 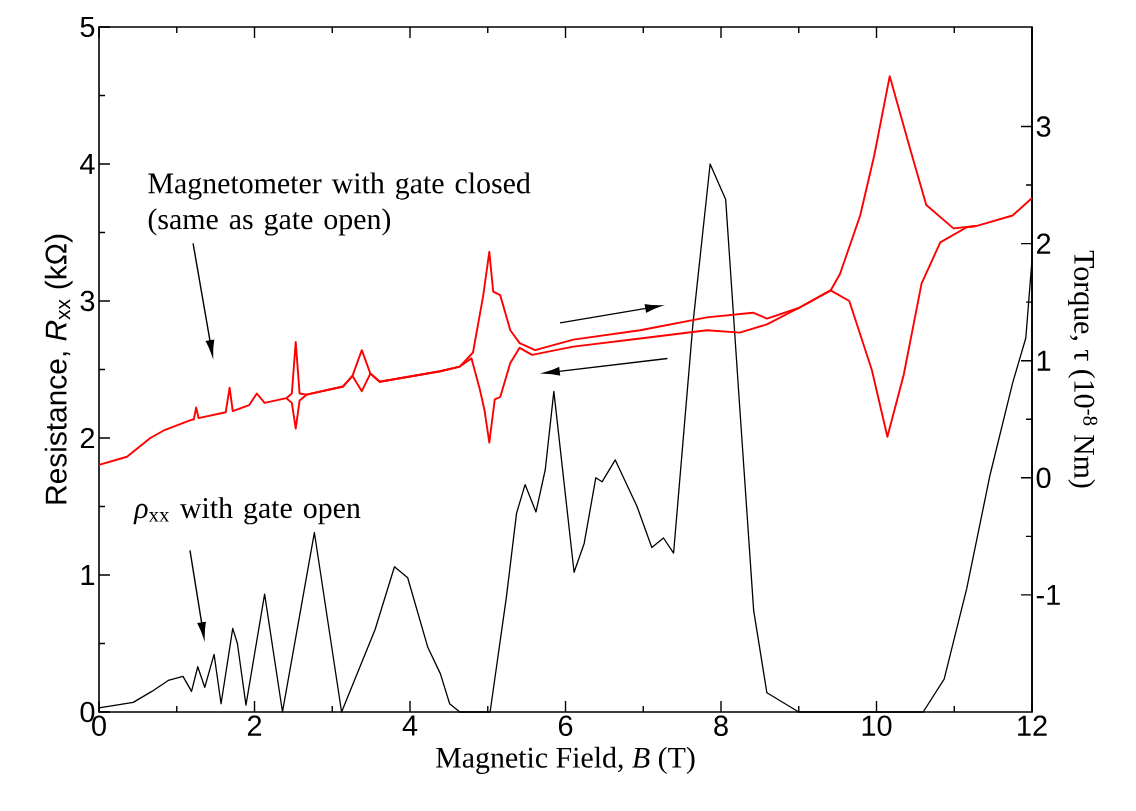 What do you see at coordinates (1043, 243) in the screenshot?
I see `y2-tick-label: 2` at bounding box center [1043, 243].